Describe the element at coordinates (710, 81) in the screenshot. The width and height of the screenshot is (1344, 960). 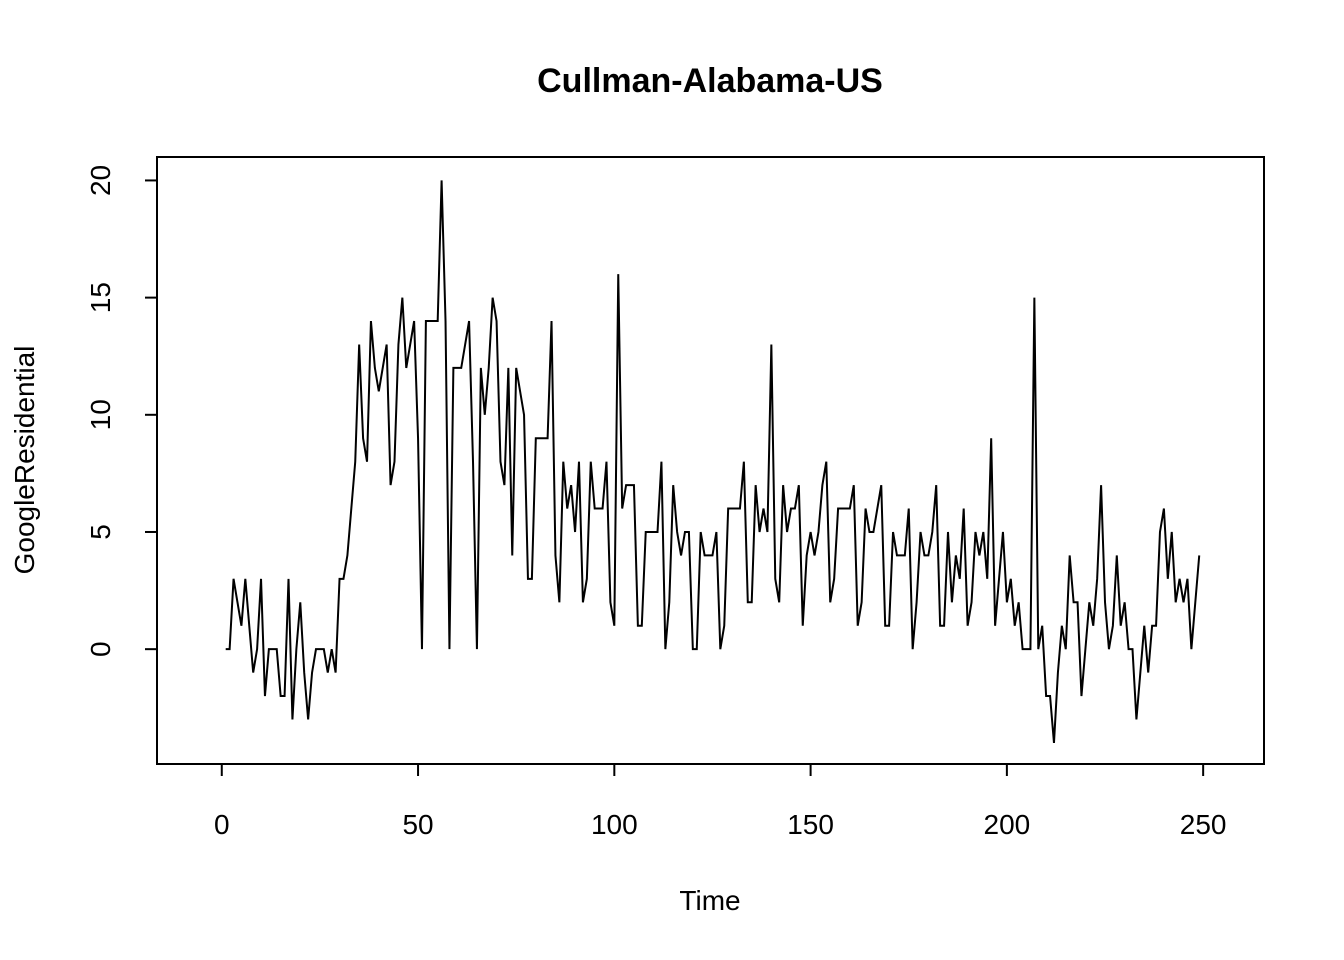
I see `chart-title: Cullman-Alabama-US` at that location.